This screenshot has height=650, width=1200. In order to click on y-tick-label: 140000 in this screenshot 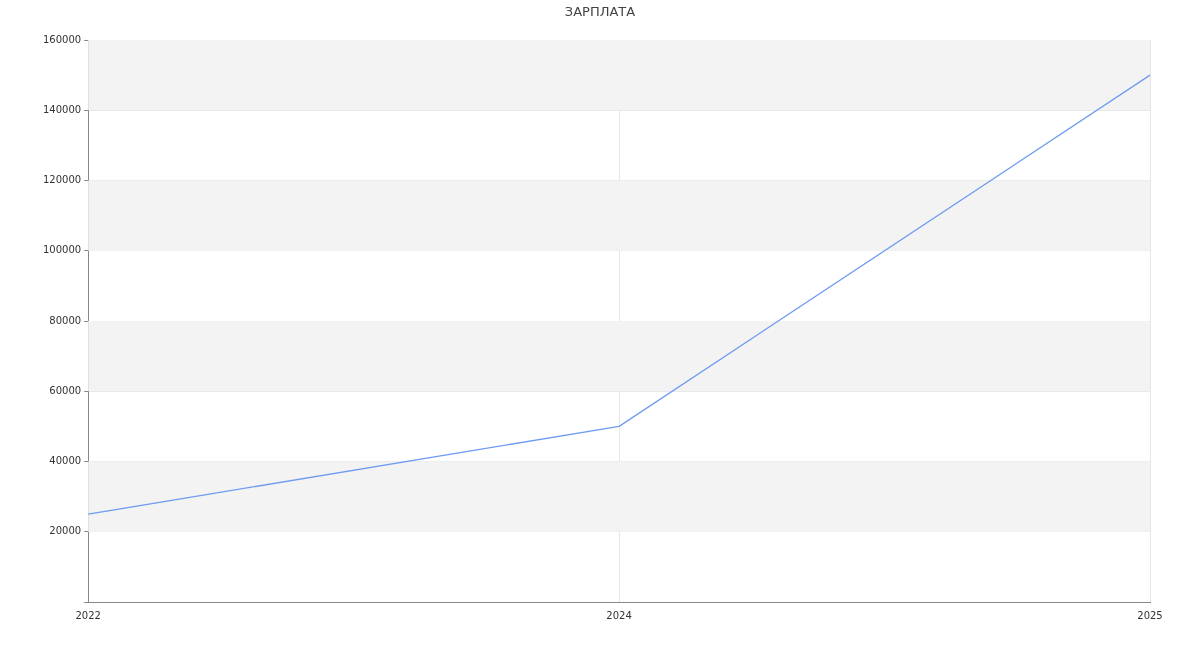, I will do `click(62, 109)`.